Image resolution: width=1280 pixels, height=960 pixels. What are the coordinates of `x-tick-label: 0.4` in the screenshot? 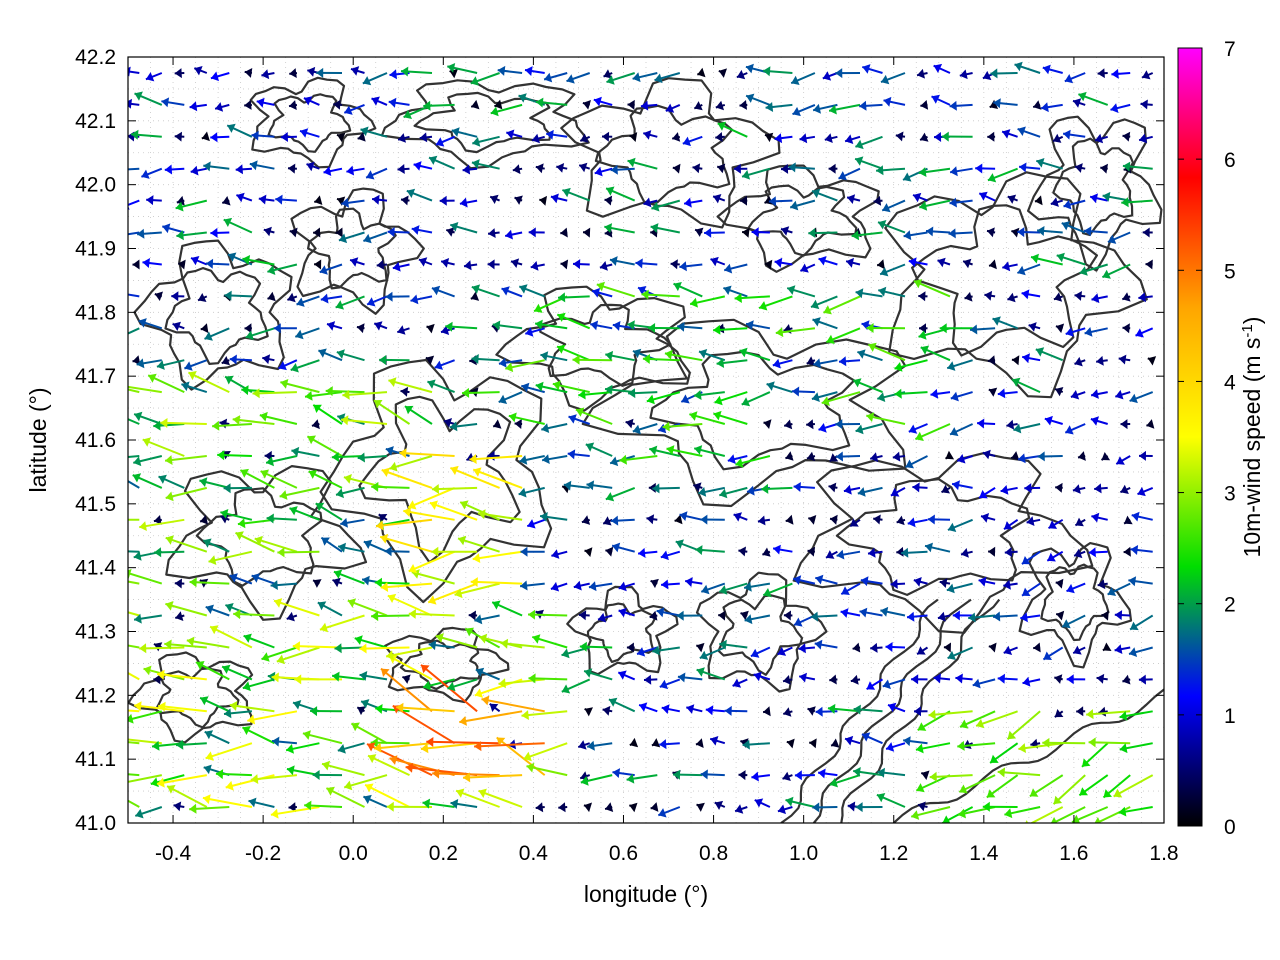 It's located at (534, 853).